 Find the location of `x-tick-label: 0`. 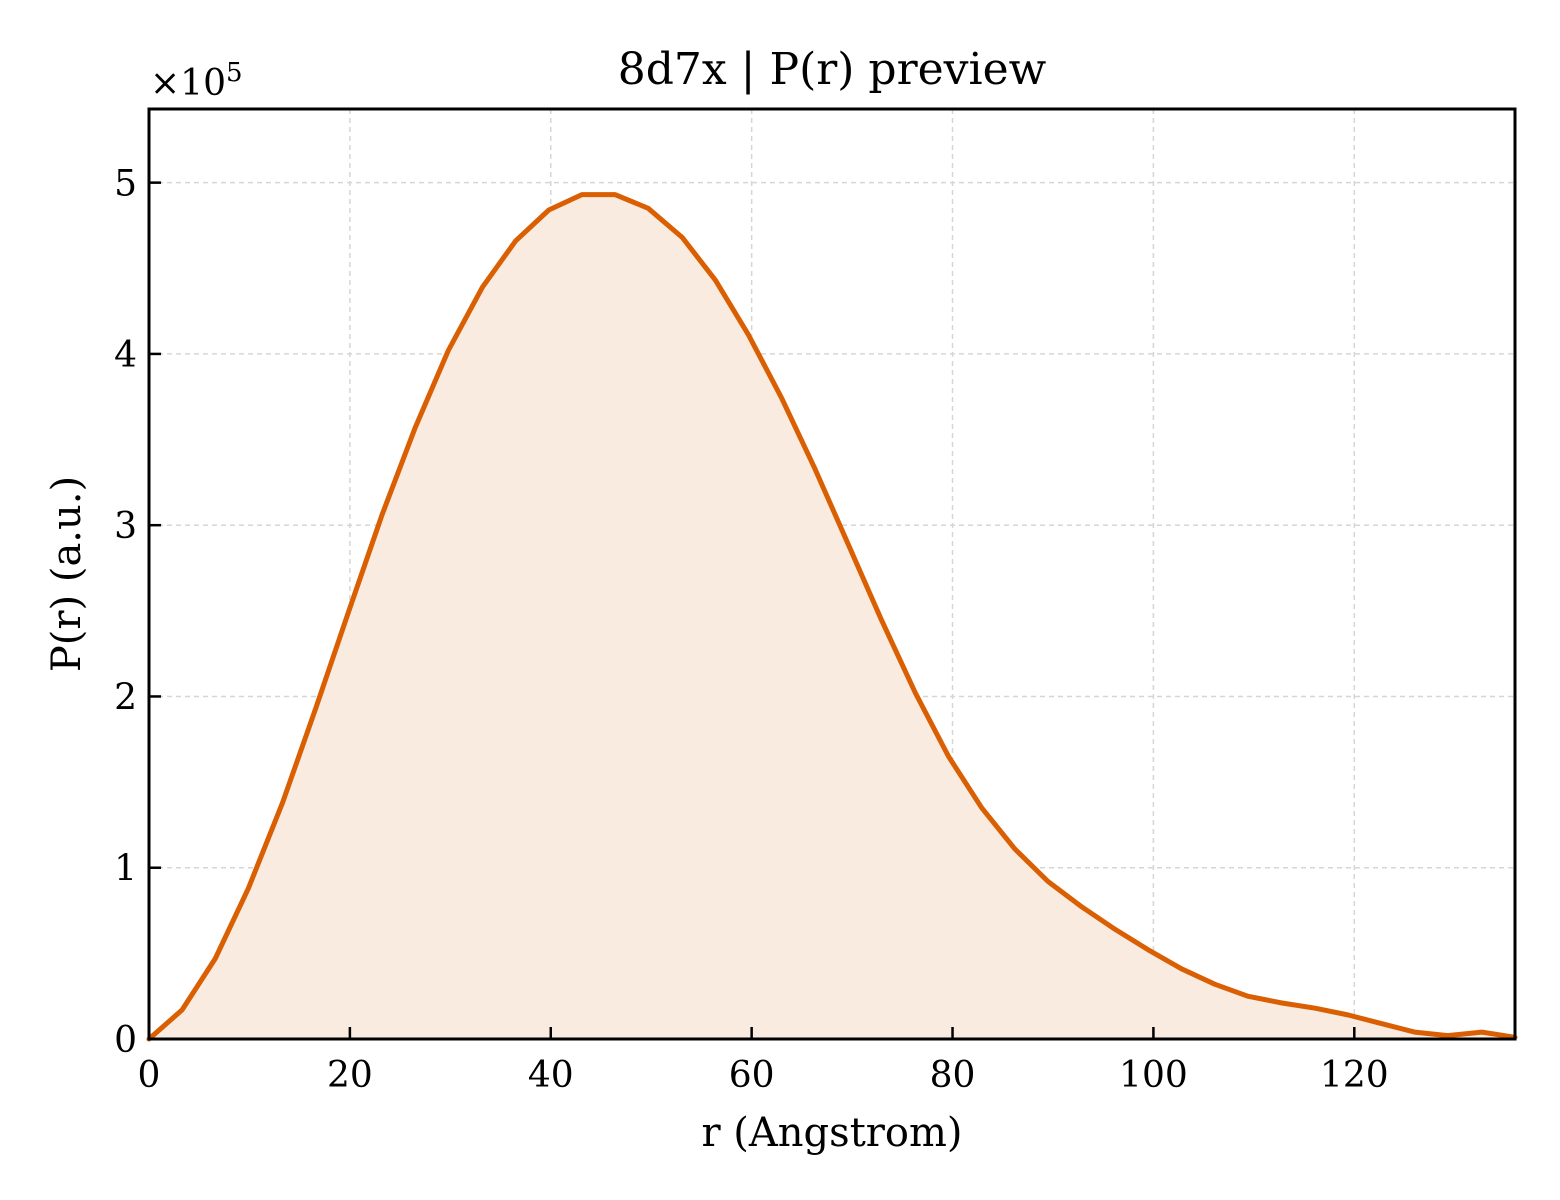

x-tick-label: 0 is located at coordinates (149, 1075).